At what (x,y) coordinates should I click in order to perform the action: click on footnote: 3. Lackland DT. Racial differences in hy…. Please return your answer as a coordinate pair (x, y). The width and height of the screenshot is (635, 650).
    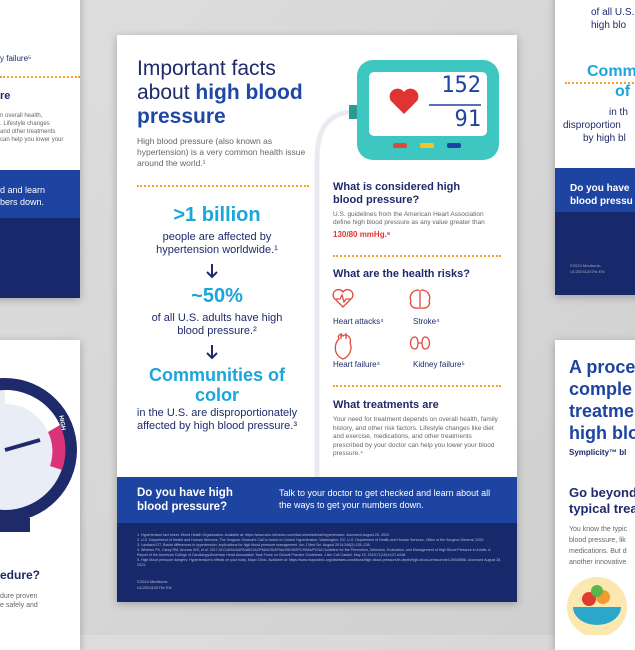
    Looking at the image, I should click on (254, 545).